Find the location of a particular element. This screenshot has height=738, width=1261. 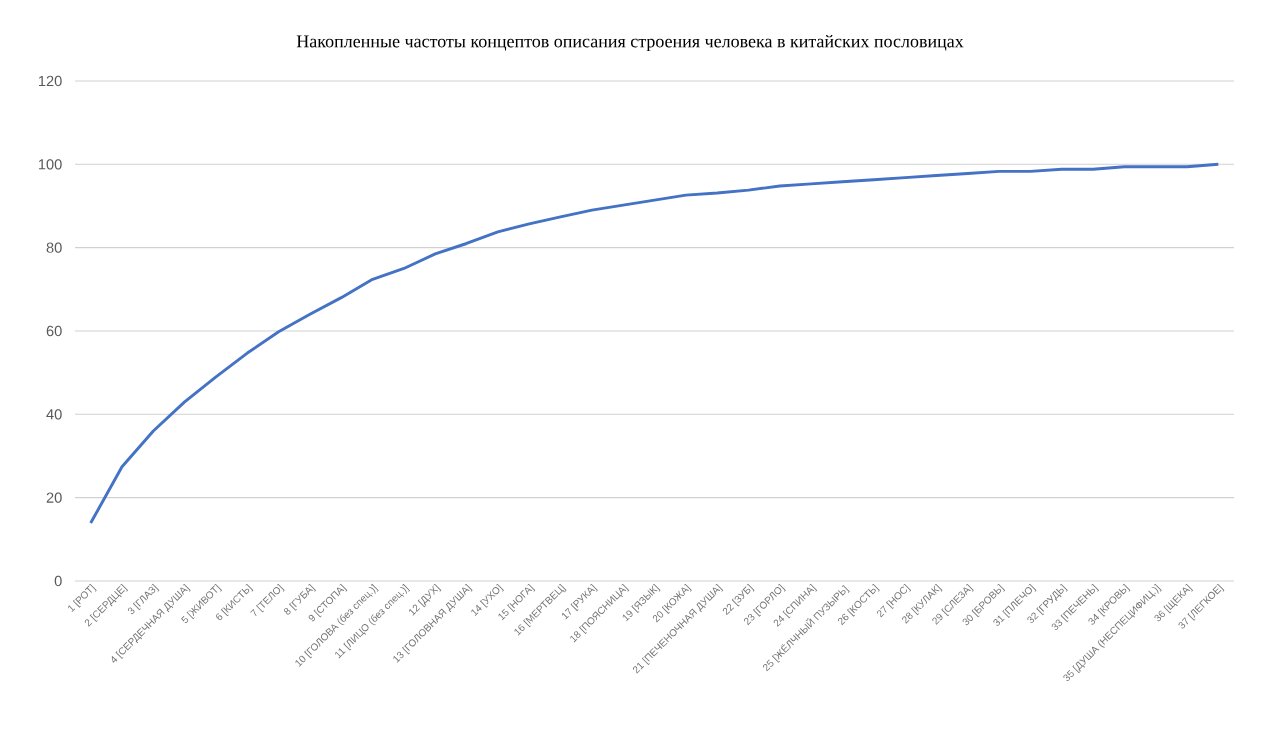

y-tick-label: 120 is located at coordinates (50, 81).